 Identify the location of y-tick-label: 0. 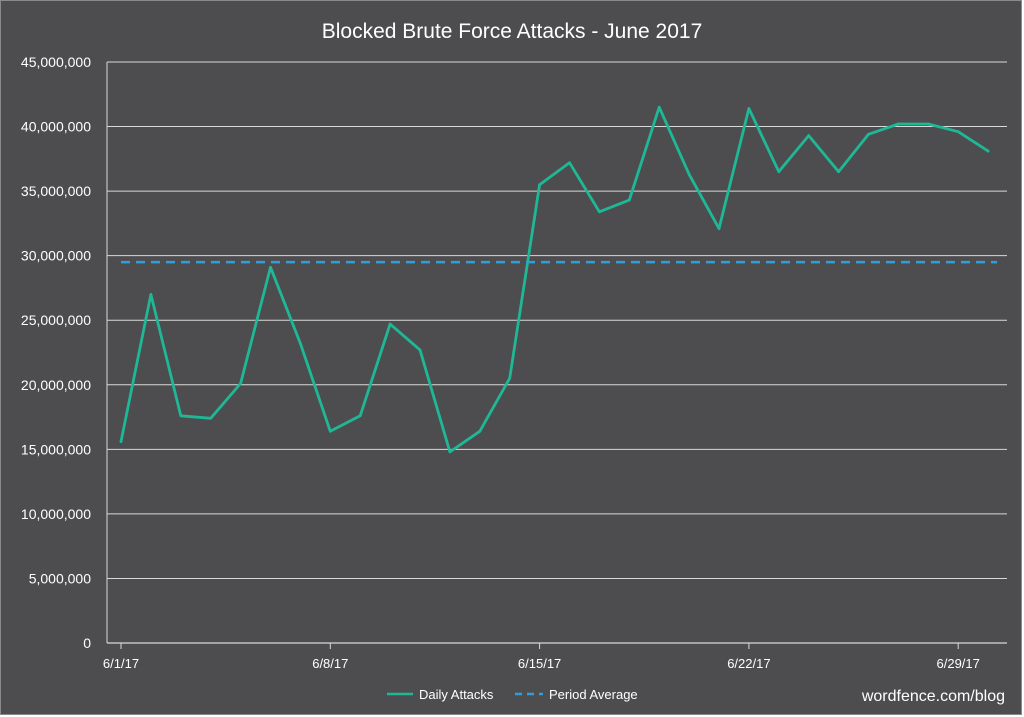
(87, 643).